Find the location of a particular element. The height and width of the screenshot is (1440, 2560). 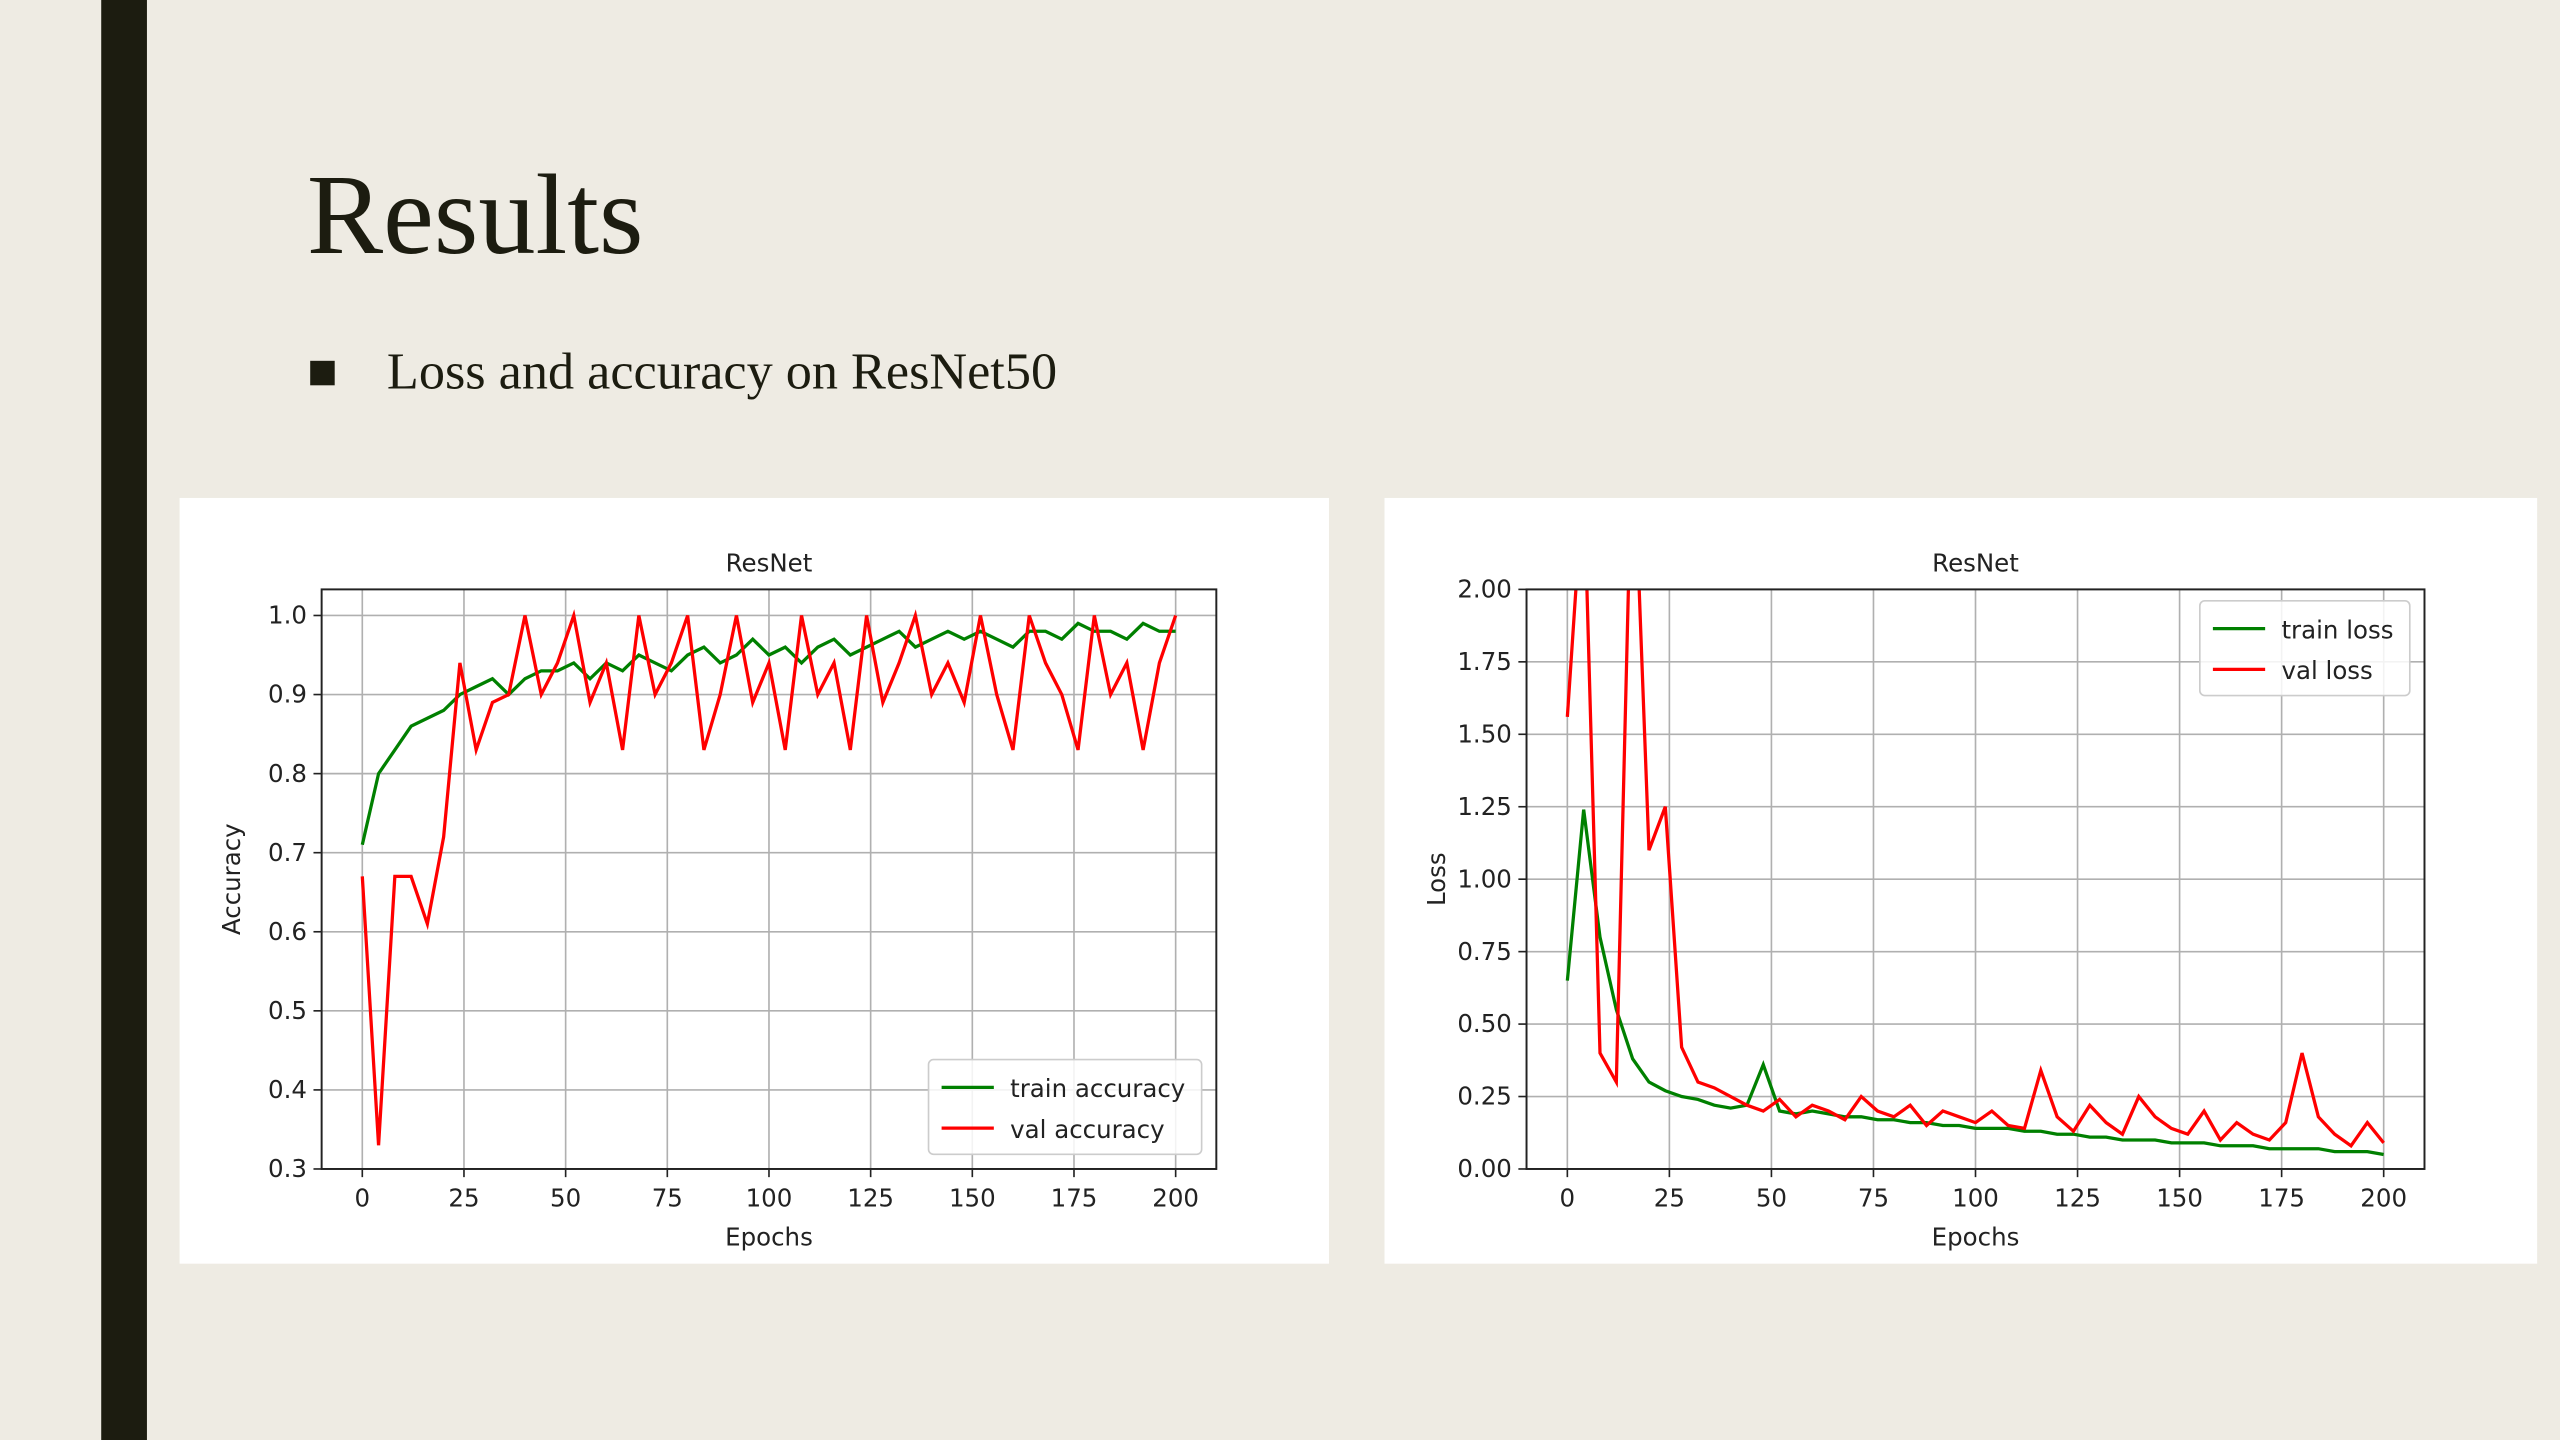

side-bar is located at coordinates (124, 720).